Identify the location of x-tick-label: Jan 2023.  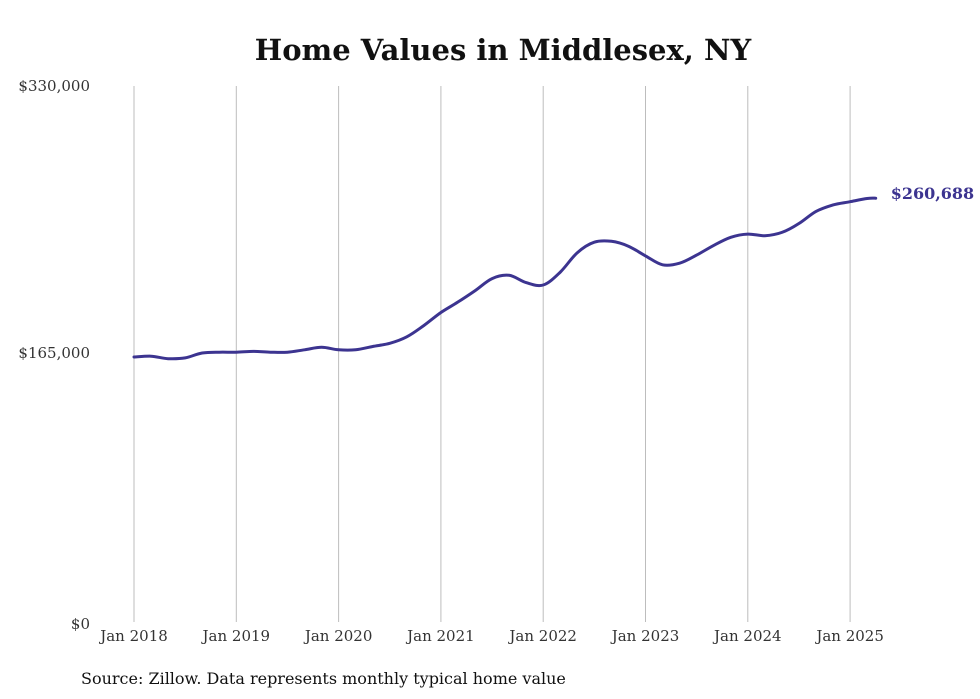
(645, 636).